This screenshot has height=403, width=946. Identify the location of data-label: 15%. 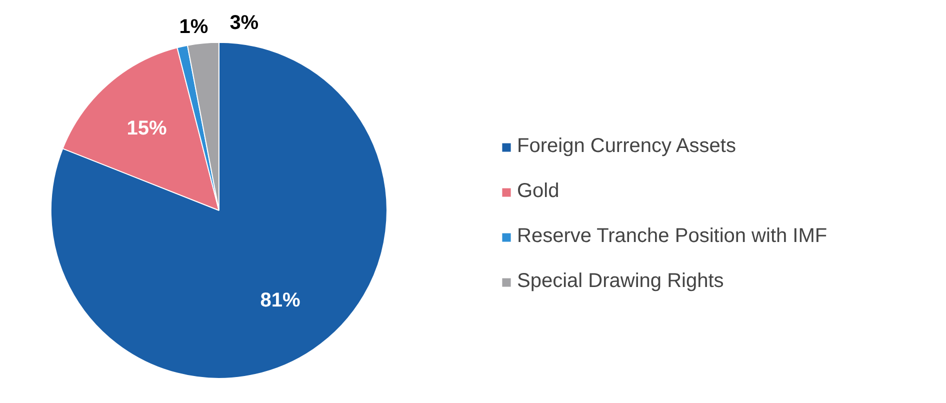
(146, 129).